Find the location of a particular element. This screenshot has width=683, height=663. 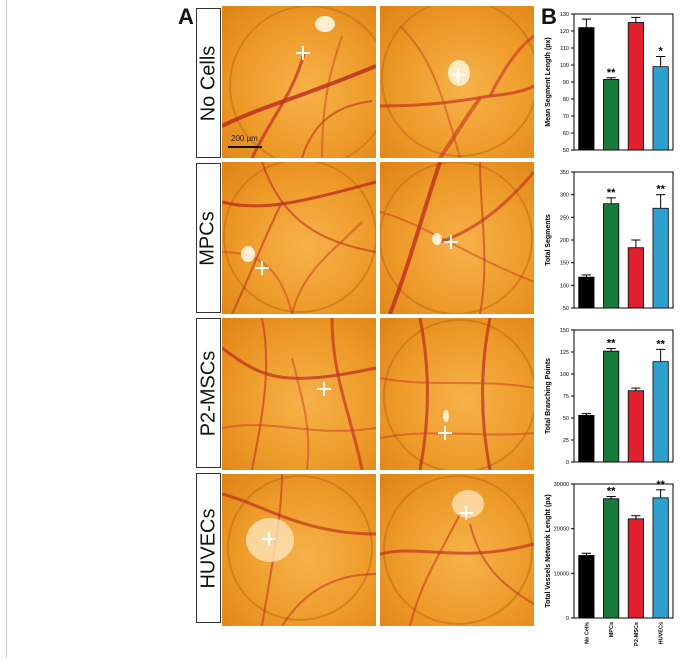

y-tick-label: 25 is located at coordinates (566, 441).